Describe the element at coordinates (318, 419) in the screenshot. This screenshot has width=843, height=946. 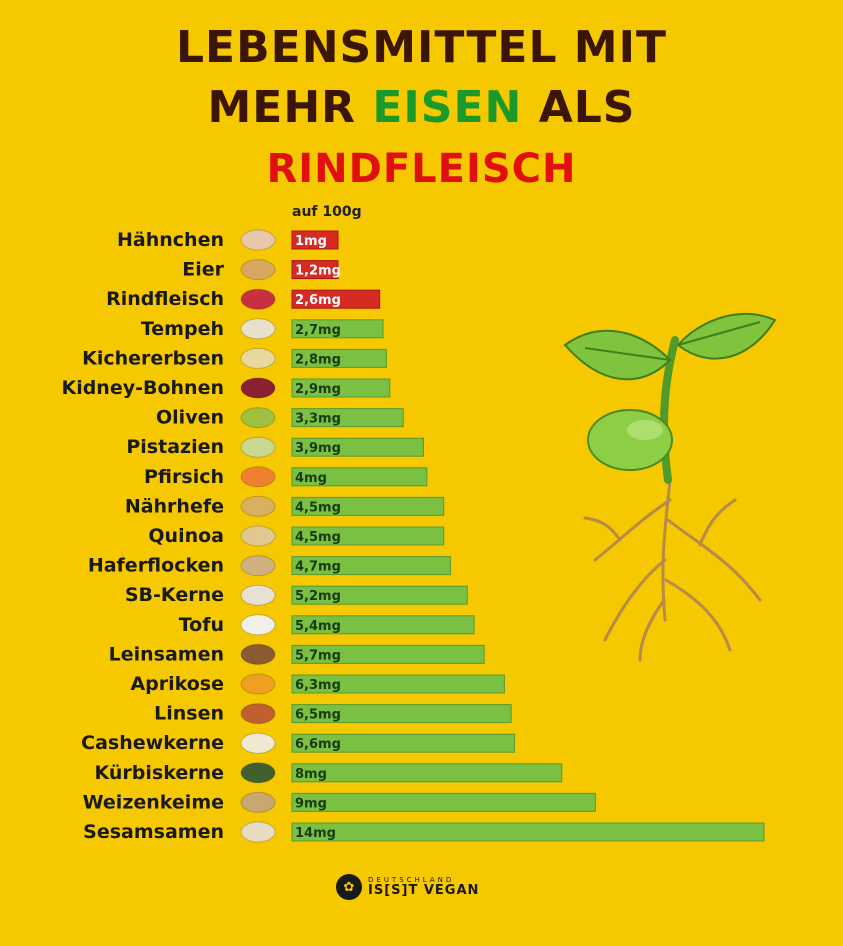
I see `value-label: 3,3mg` at that location.